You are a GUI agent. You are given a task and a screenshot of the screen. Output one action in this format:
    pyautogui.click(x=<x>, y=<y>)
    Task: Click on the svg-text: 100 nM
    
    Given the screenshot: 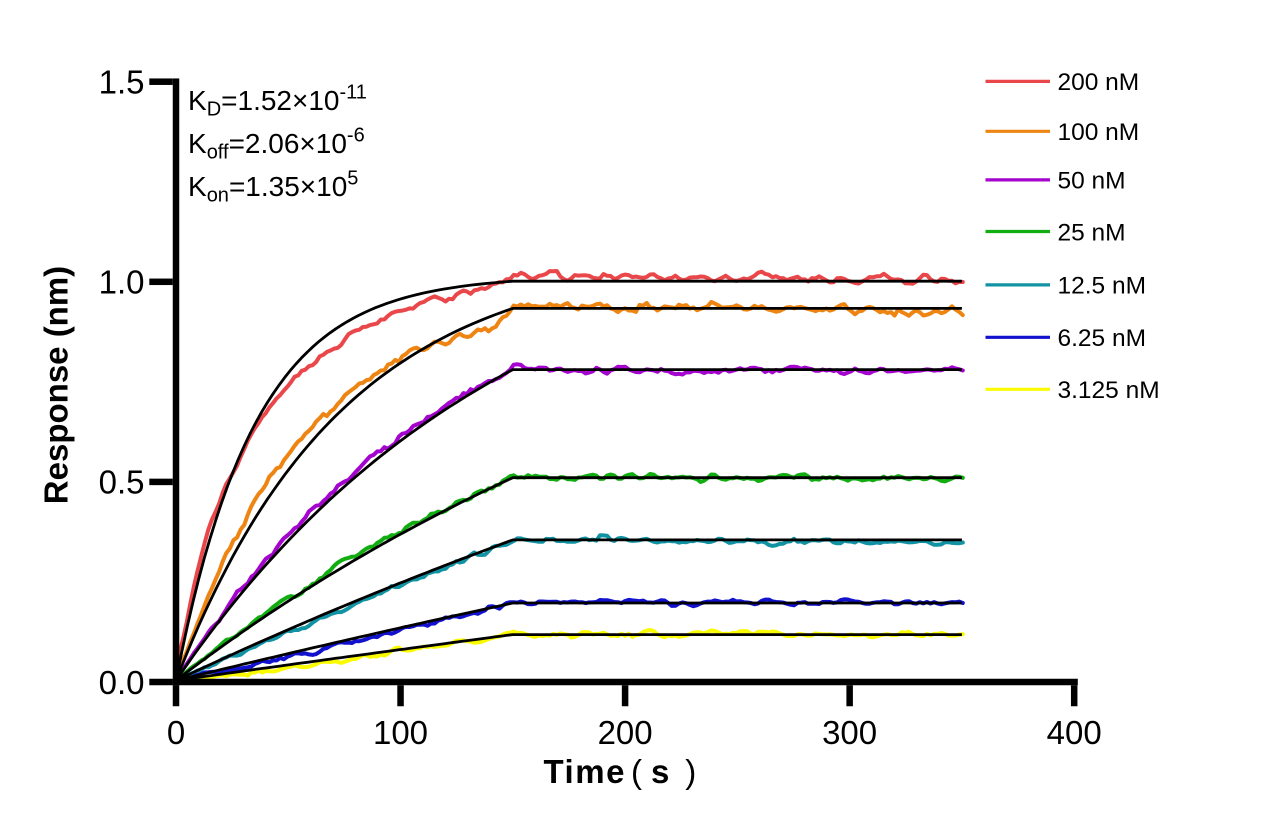 What is the action you would take?
    pyautogui.click(x=1099, y=132)
    